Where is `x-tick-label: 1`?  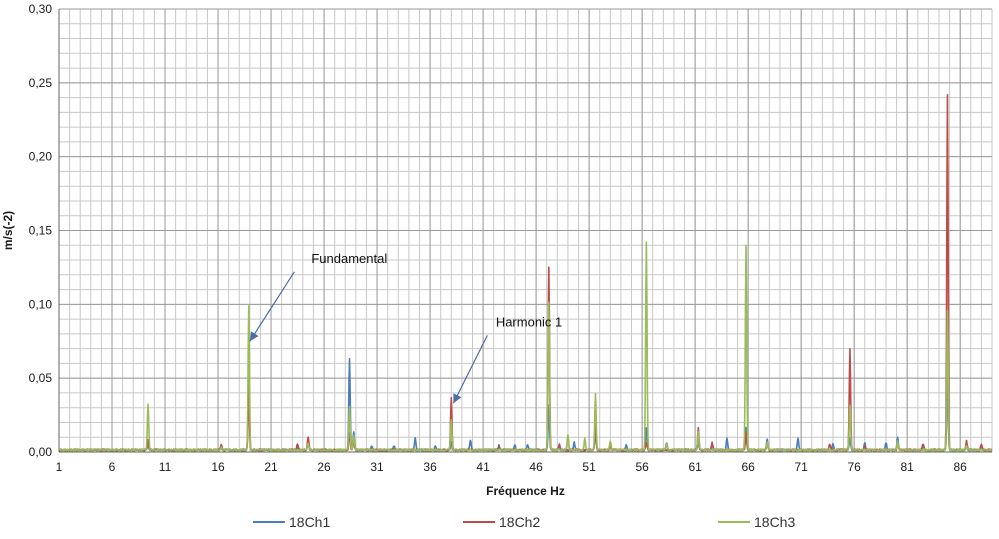 x-tick-label: 1 is located at coordinates (59, 467).